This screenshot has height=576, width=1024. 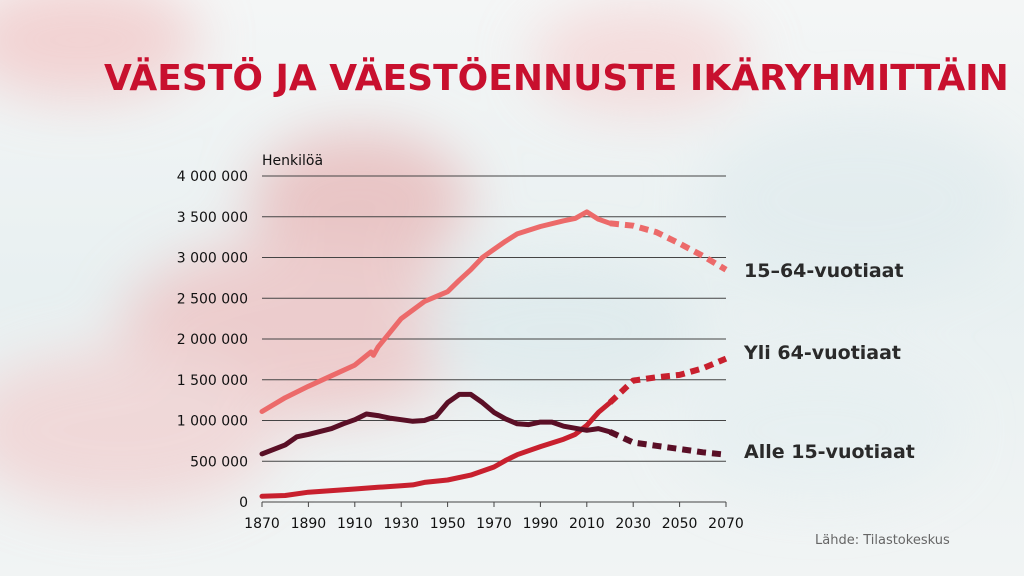 I want to click on source-note: Lähde: Tilastokeskus, so click(x=882, y=540).